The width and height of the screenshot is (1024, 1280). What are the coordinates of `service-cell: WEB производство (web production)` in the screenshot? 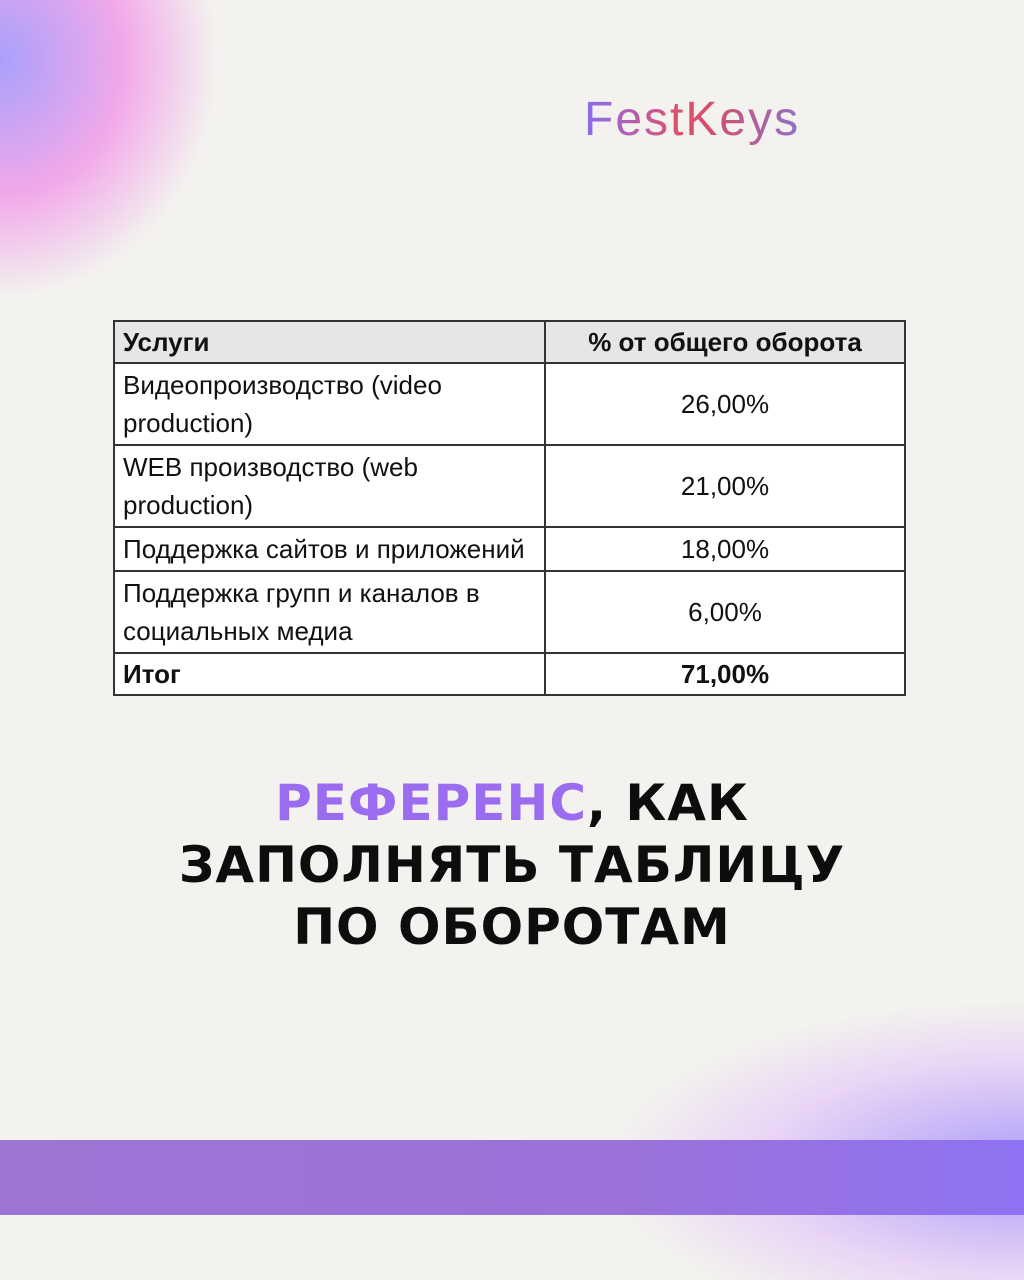 It's located at (329, 486).